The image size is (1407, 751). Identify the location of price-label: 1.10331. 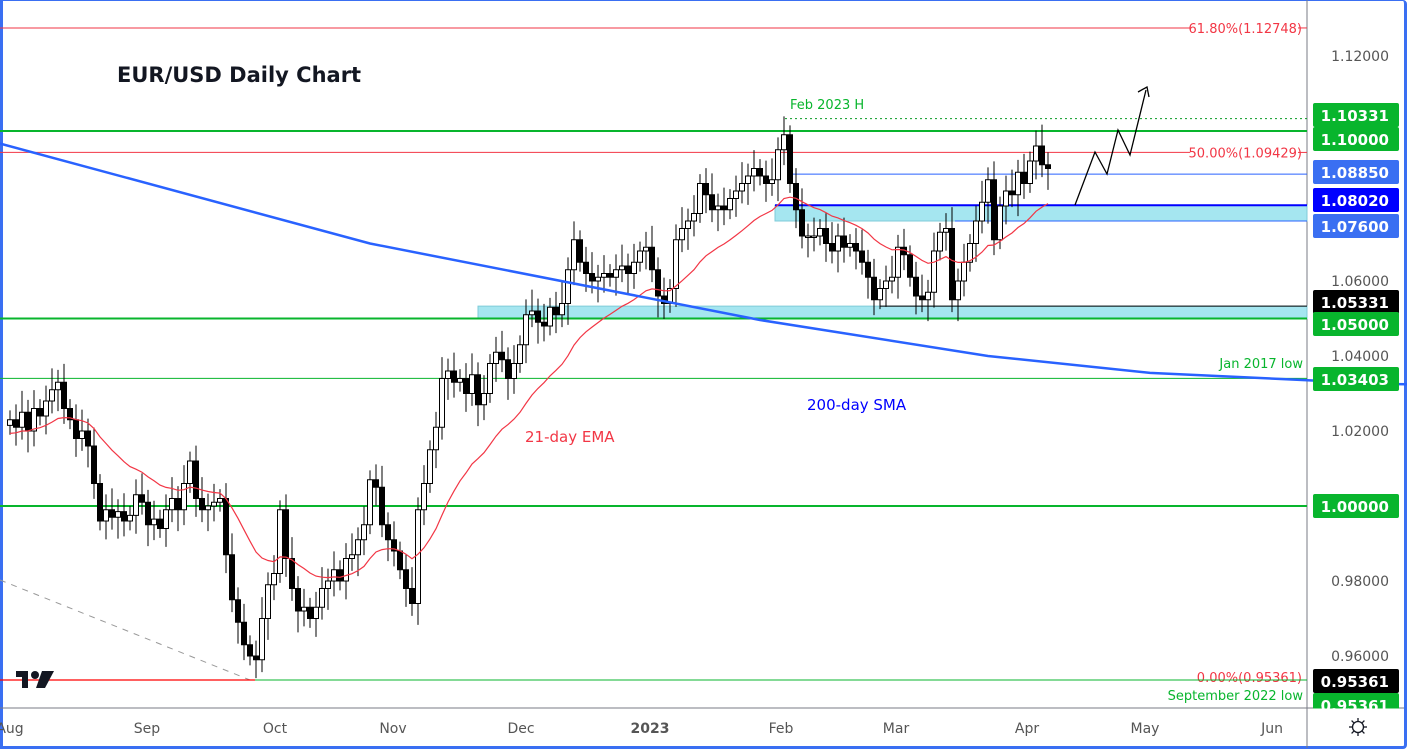
(1356, 115).